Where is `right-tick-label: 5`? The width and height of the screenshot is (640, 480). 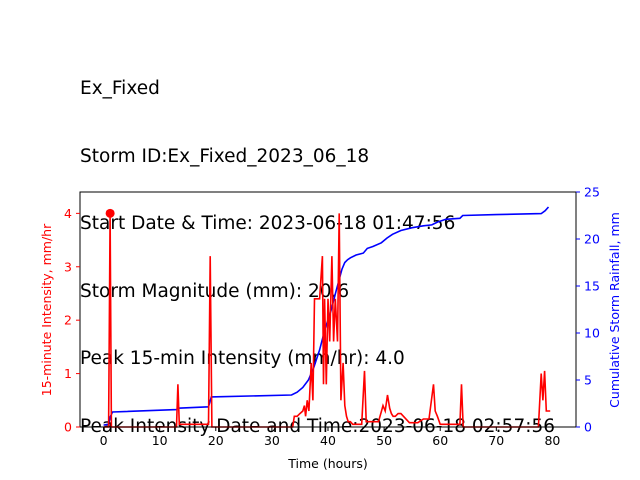
right-tick-label: 5 is located at coordinates (588, 380).